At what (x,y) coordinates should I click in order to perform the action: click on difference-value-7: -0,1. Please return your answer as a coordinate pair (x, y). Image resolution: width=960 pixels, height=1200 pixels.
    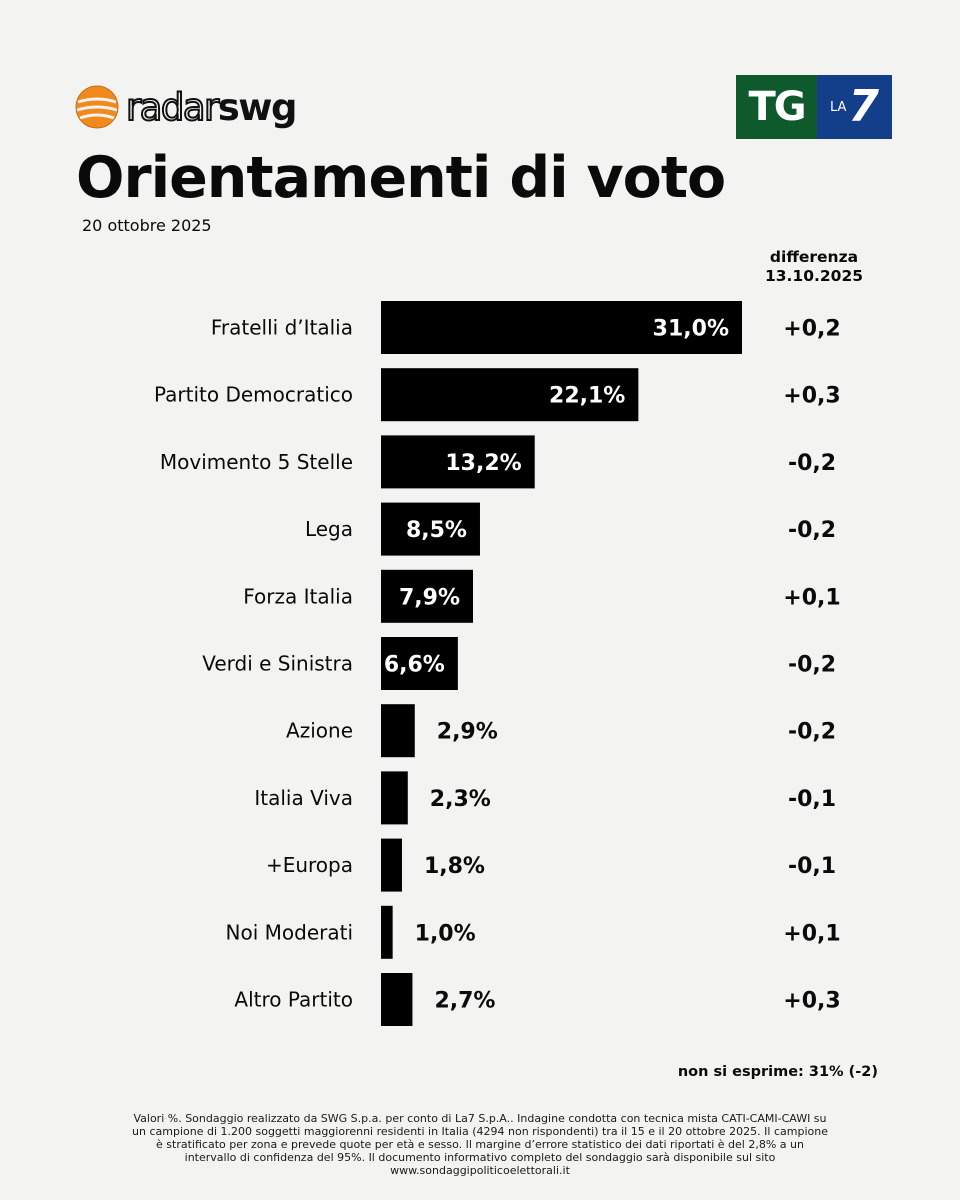
    Looking at the image, I should click on (812, 799).